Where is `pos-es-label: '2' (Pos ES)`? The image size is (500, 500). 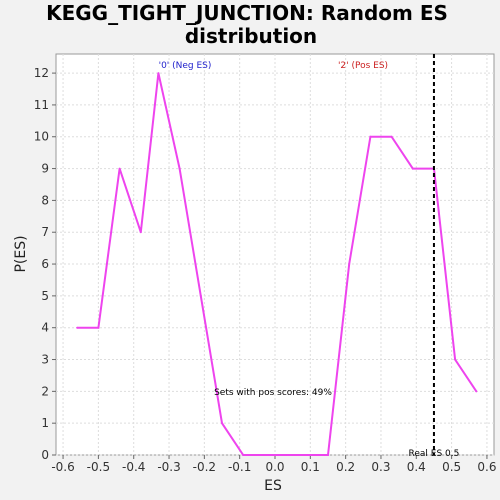
pos-es-label: '2' (Pos ES) is located at coordinates (363, 66).